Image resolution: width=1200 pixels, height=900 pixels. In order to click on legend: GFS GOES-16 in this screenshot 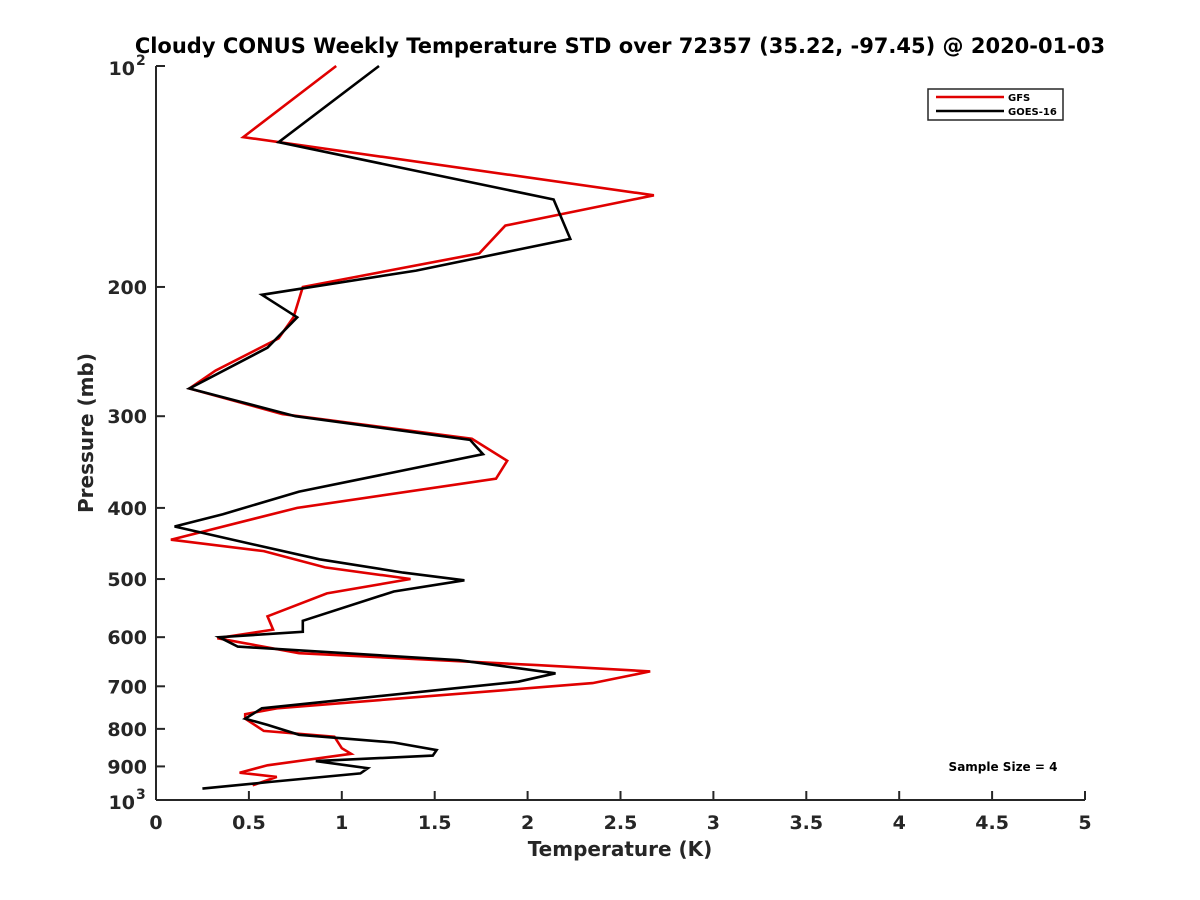, I will do `click(995, 104)`.